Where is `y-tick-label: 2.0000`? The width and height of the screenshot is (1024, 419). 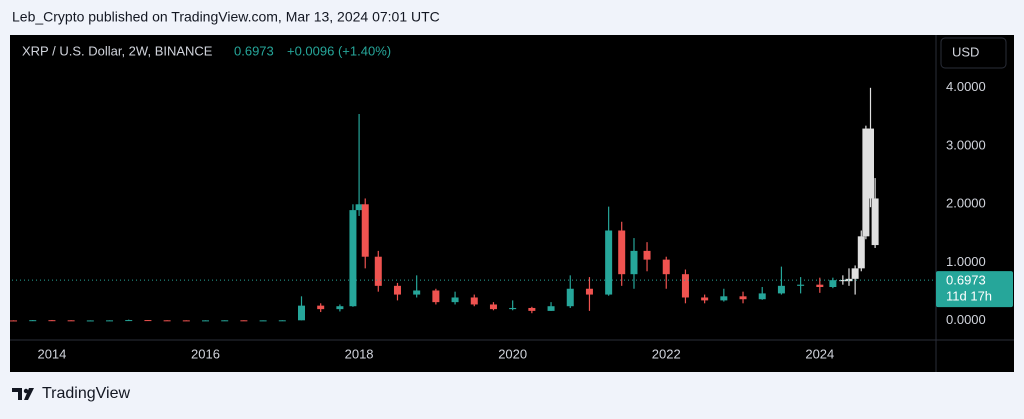 y-tick-label: 2.0000 is located at coordinates (966, 203).